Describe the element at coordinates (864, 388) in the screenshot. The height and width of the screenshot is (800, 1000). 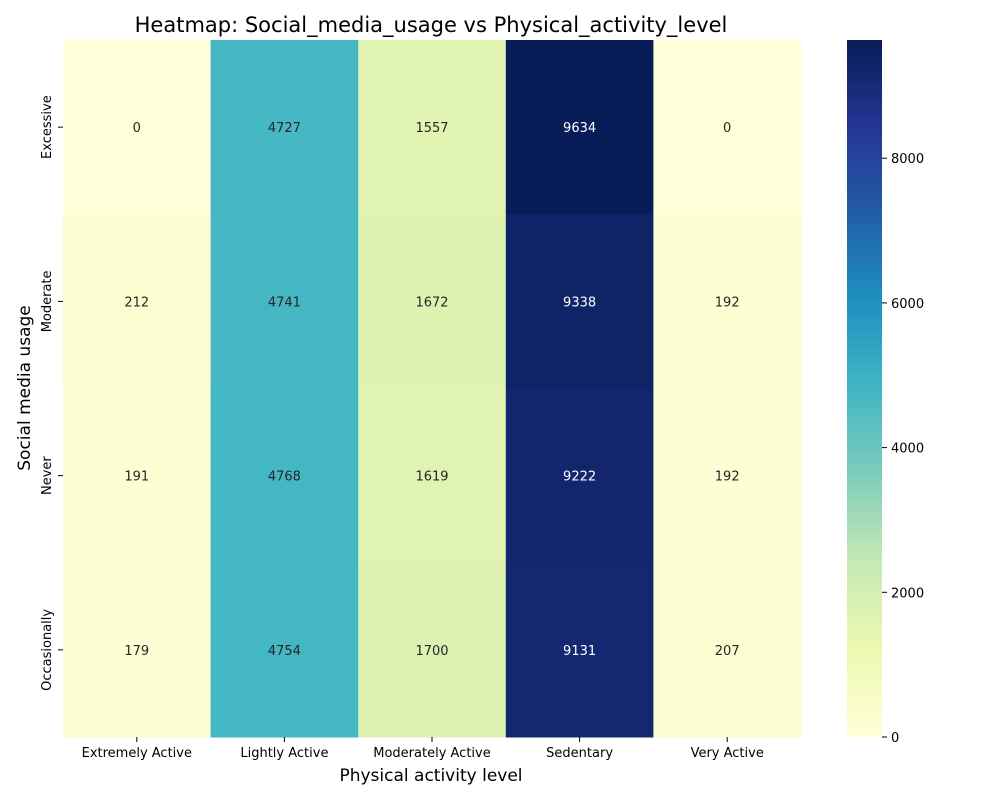
I see `colorbar` at that location.